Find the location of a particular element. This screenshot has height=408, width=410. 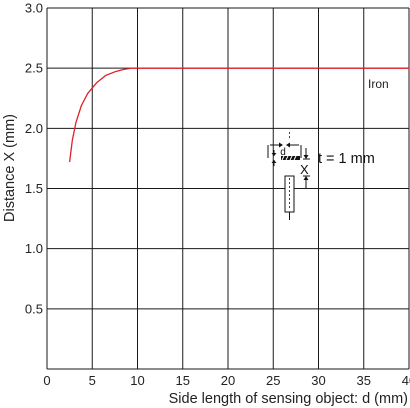

thickness-label: t = 1 mm is located at coordinates (346, 159).